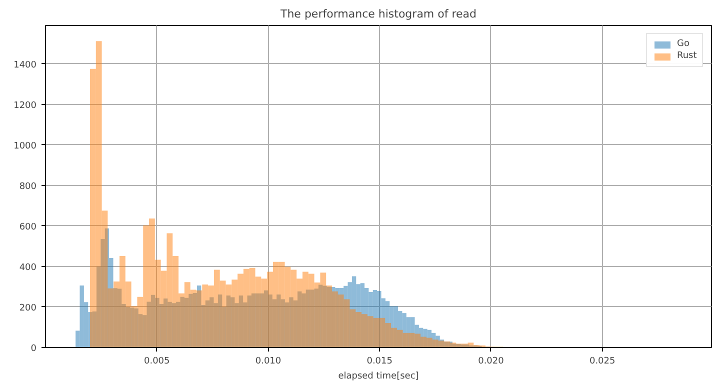 This screenshot has height=384, width=719. Describe the element at coordinates (378, 14) in the screenshot. I see `chart-title: The performance histogram of read` at that location.